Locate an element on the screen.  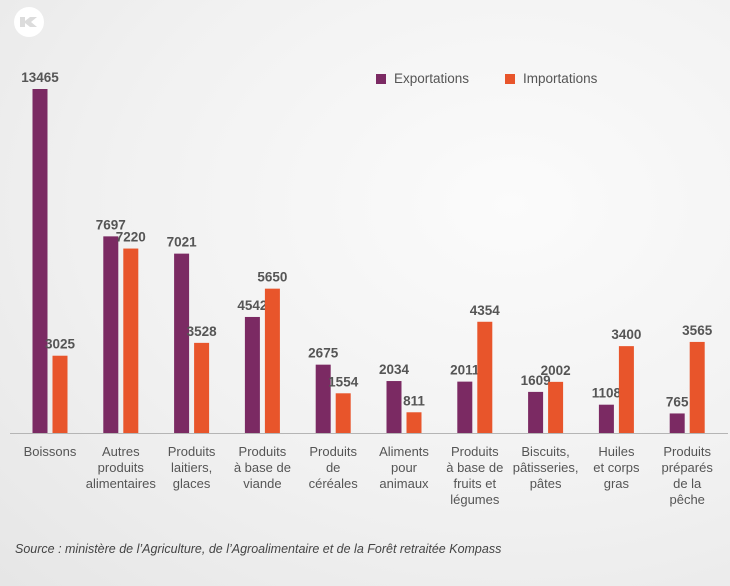
kompass-logo is located at coordinates (29, 22).